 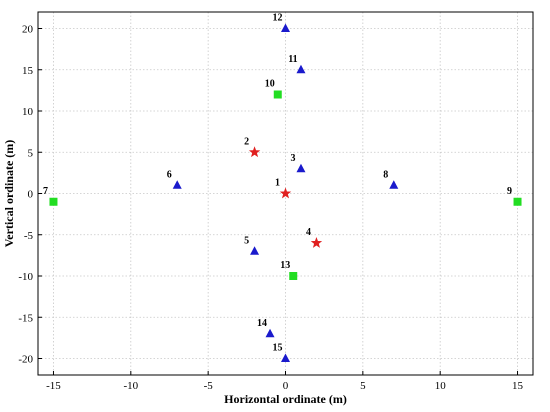 I want to click on point-label: 14, so click(x=262, y=323).